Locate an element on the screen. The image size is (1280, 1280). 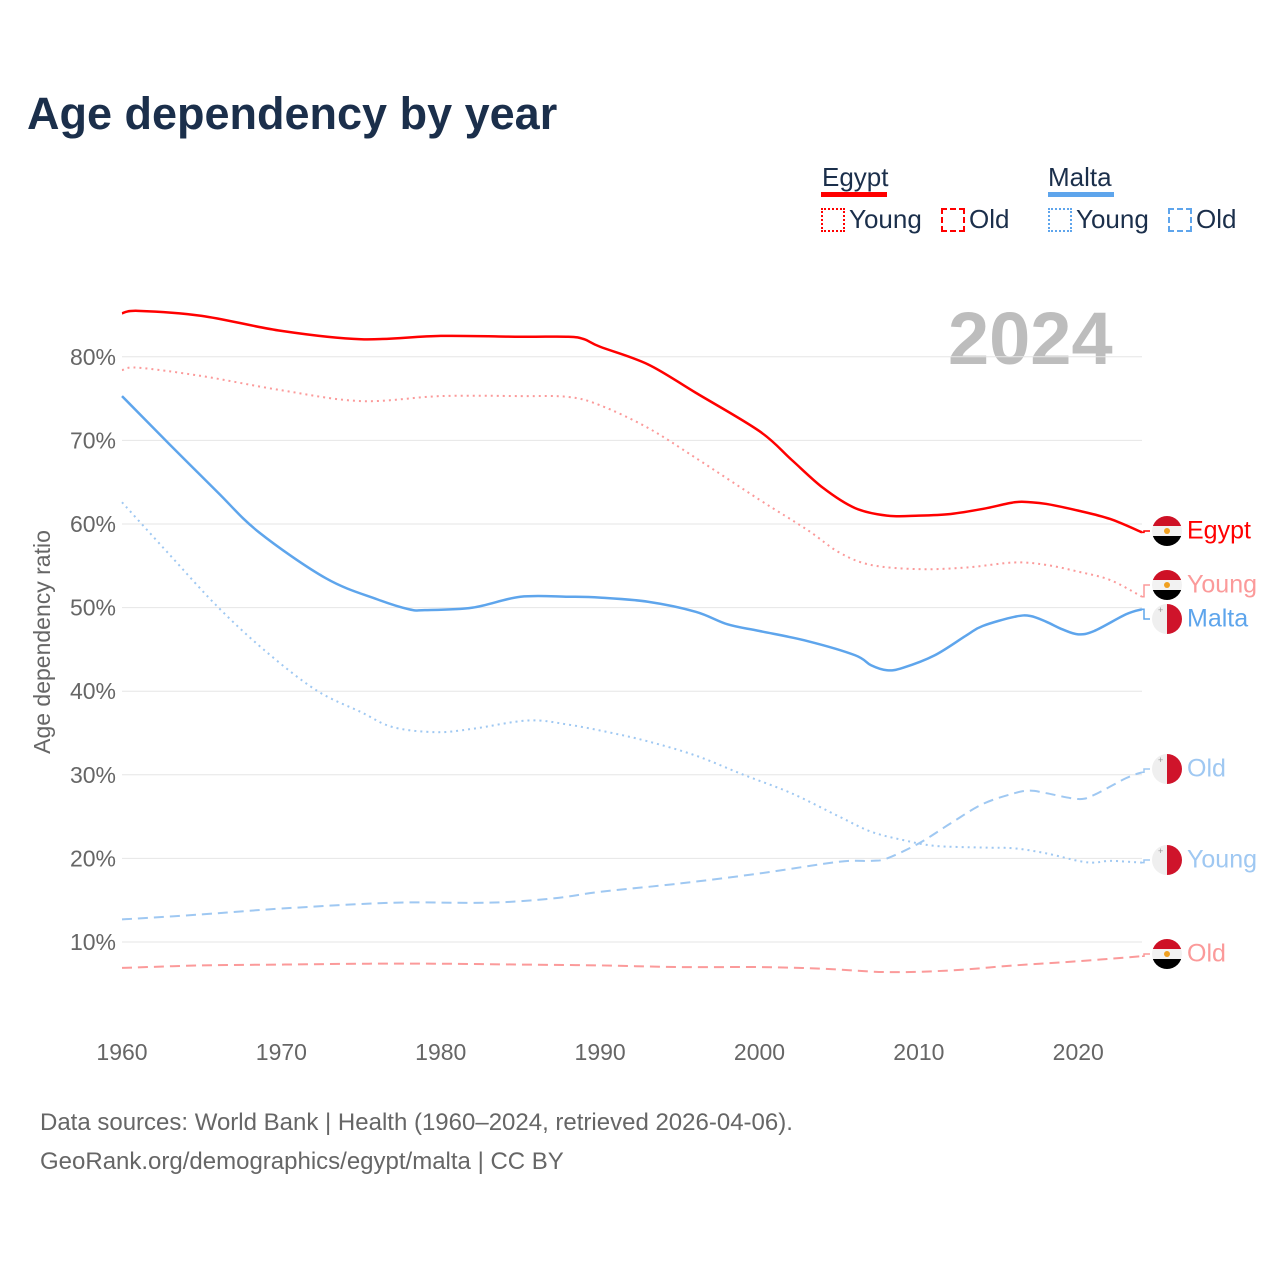
legend-egypt-bar is located at coordinates (854, 194).